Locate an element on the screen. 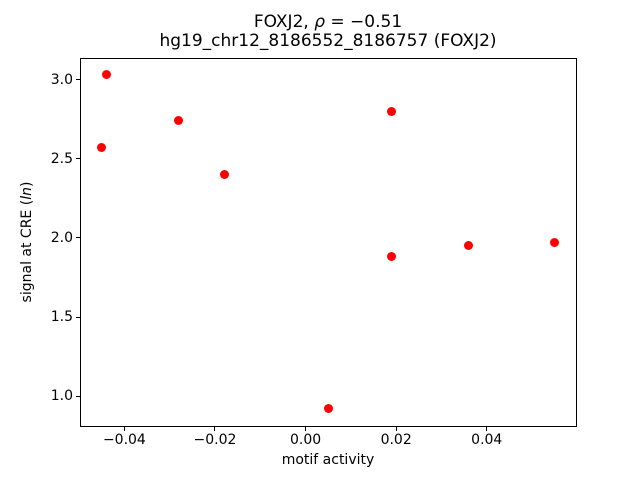 The width and height of the screenshot is (640, 480). rho-symbol: ρ is located at coordinates (319, 22).